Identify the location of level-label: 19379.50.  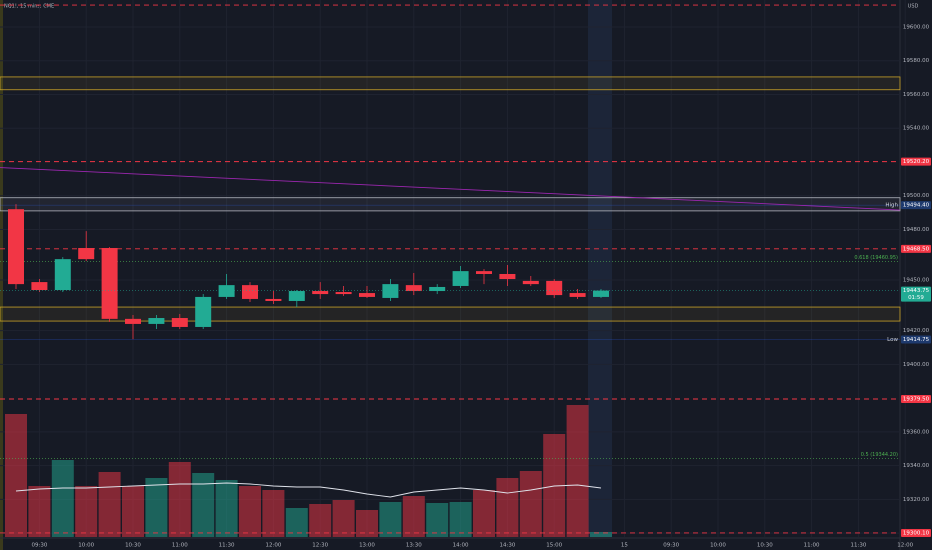
(916, 400).